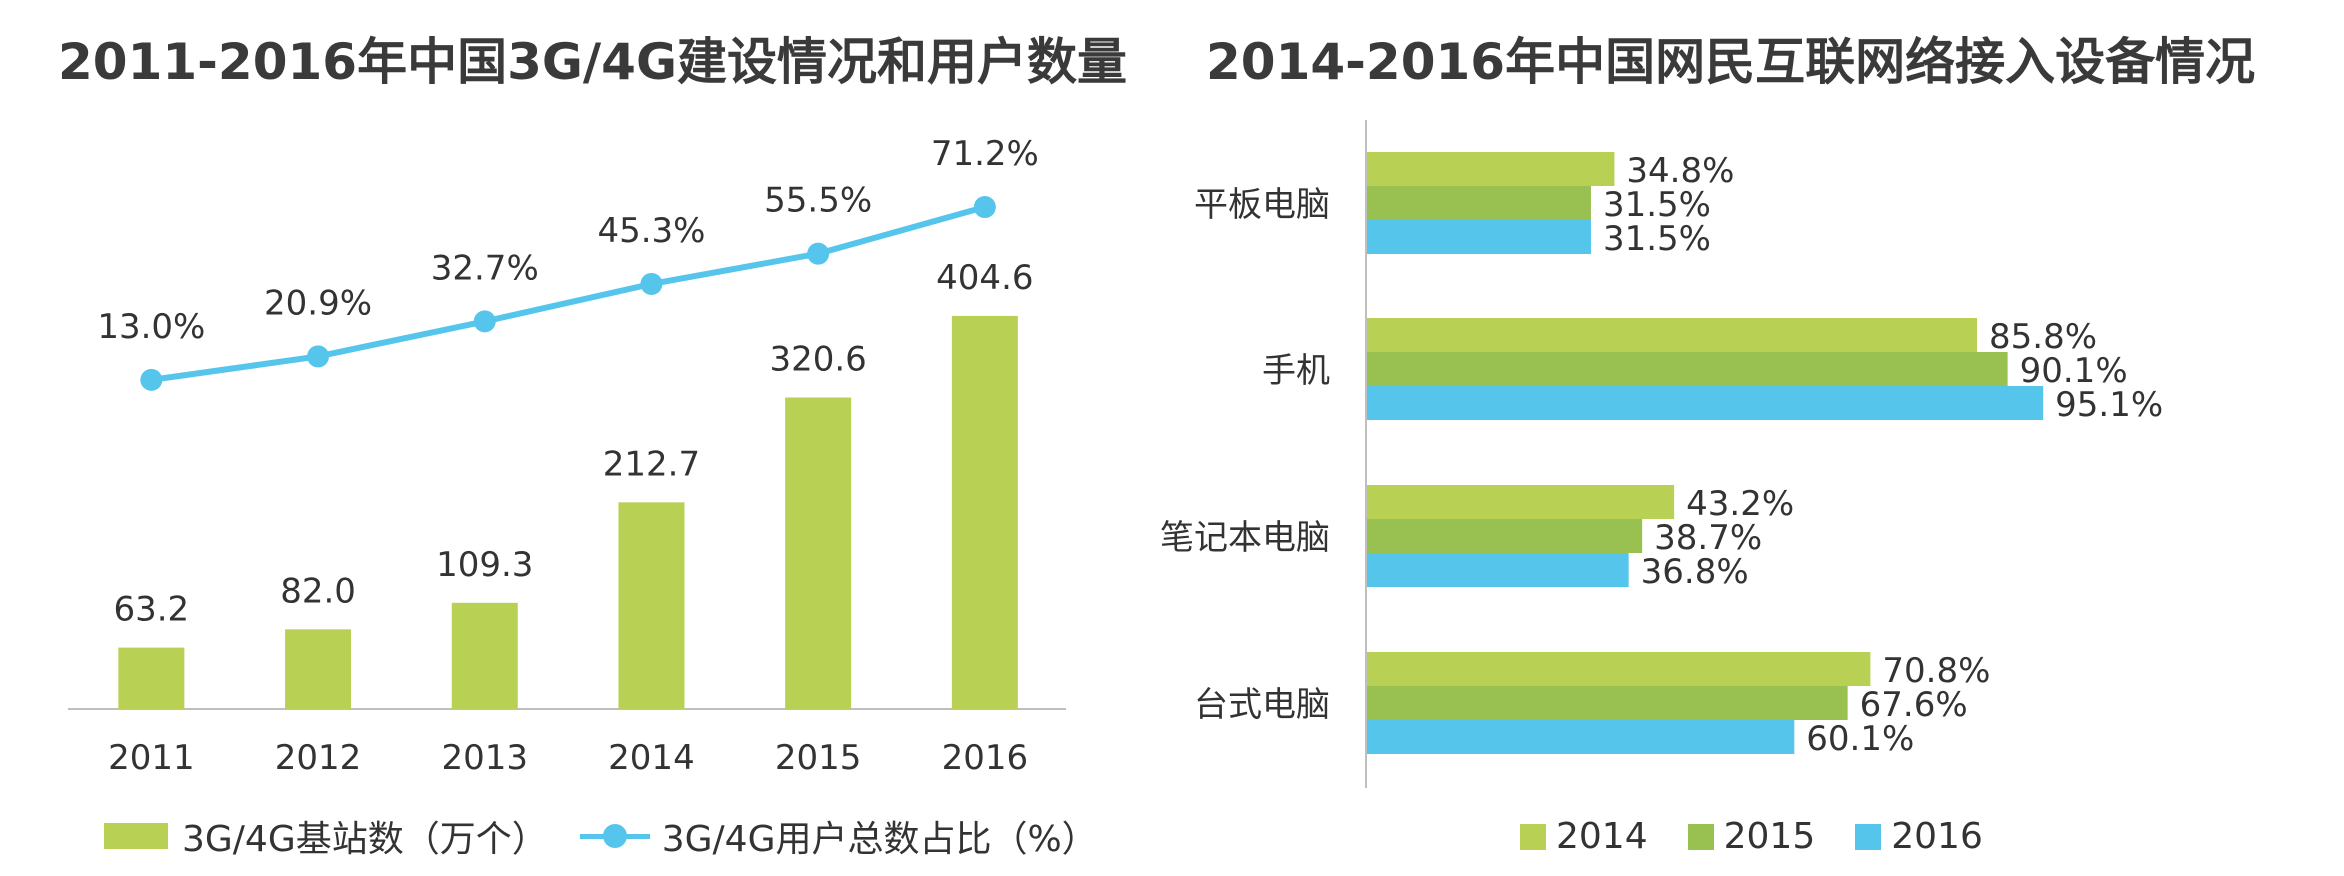  I want to click on bar-value-label: 36.8%, so click(1695, 572).